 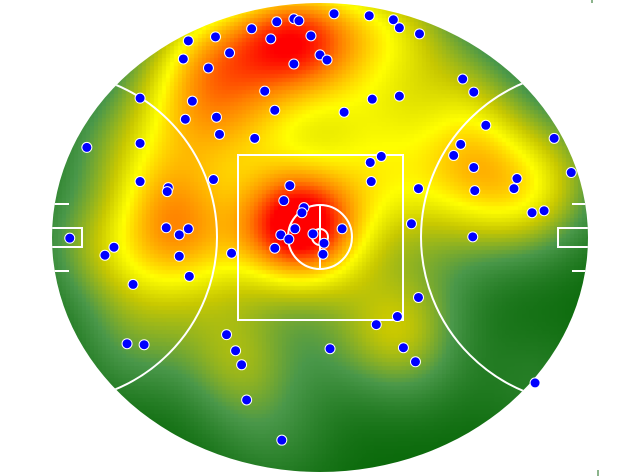 I want to click on centre-square, so click(x=320, y=237).